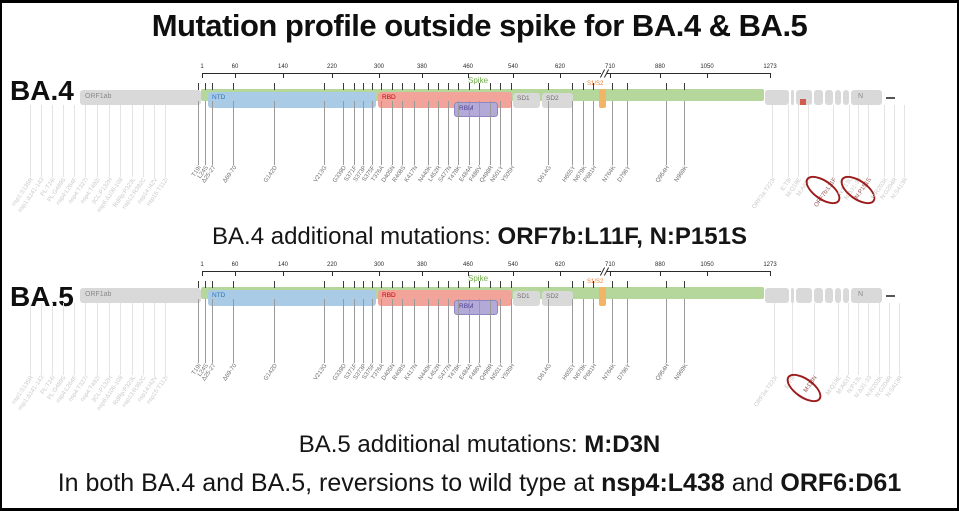 This screenshot has width=959, height=511. Describe the element at coordinates (841, 483) in the screenshot. I see `reversion-orf6: ORF6:D61` at that location.